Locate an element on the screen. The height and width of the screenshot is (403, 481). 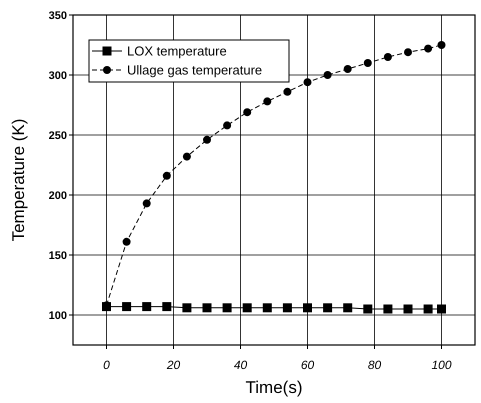
x-tick-label: 80 is located at coordinates (375, 365).